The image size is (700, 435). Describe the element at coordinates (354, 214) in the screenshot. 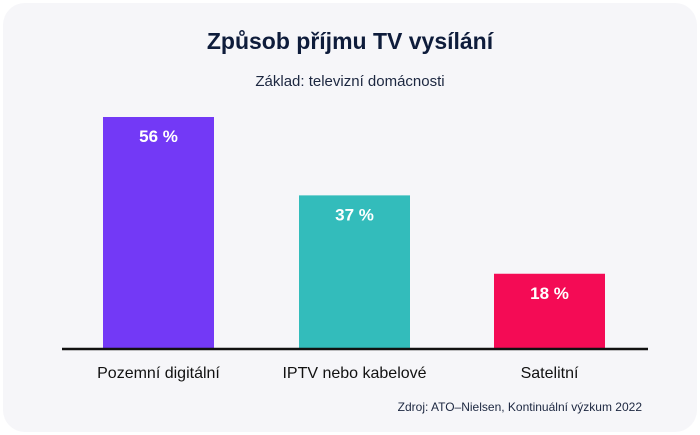

I see `data-label: 37 %` at that location.